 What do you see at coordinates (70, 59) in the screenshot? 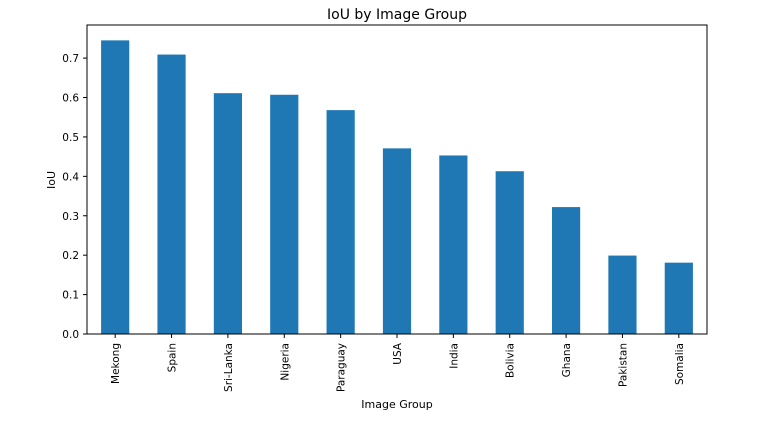
I see `y-tick-label: 0.7` at bounding box center [70, 59].